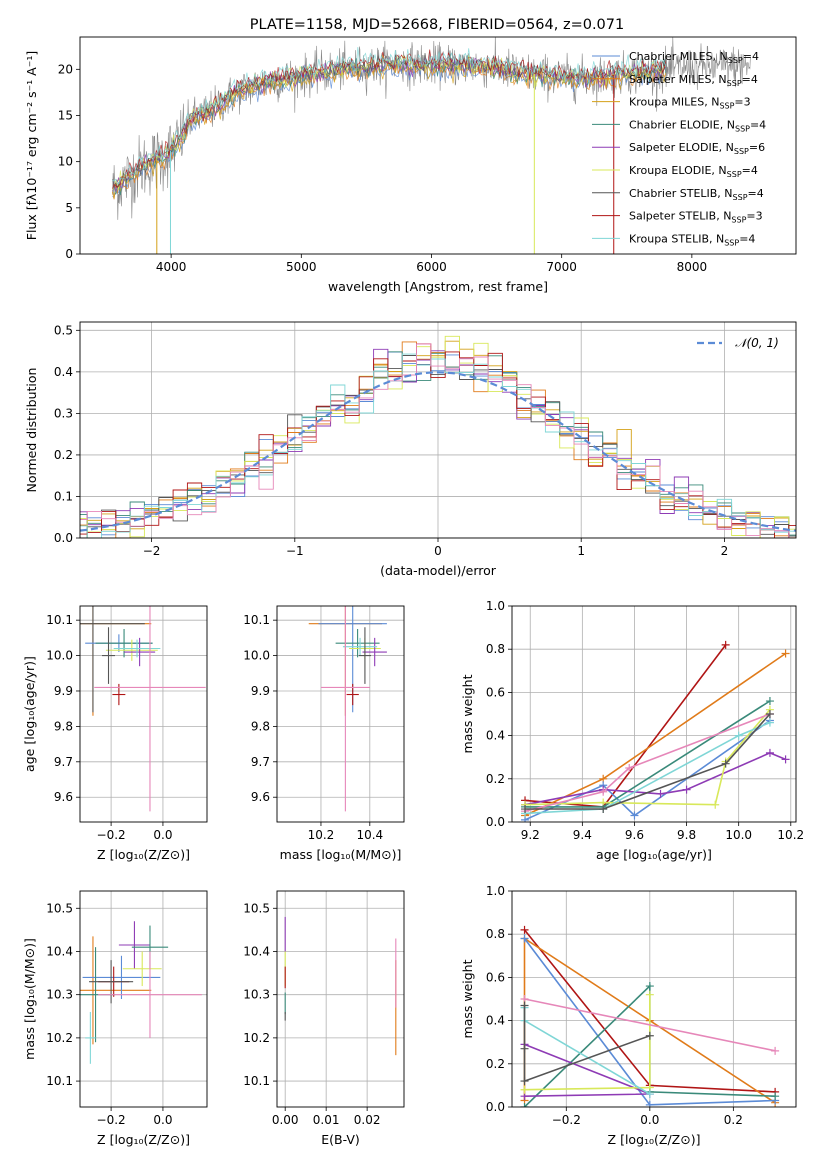 This screenshot has height=1170, width=819. What do you see at coordinates (256, 908) in the screenshot?
I see `y-tick-label: 10.5` at bounding box center [256, 908].